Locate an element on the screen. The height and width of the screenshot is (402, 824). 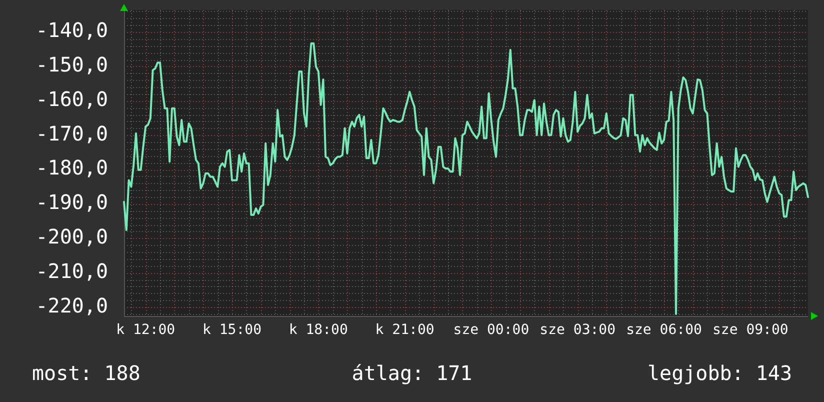
x-tick-label: sze 03:00 is located at coordinates (578, 330).